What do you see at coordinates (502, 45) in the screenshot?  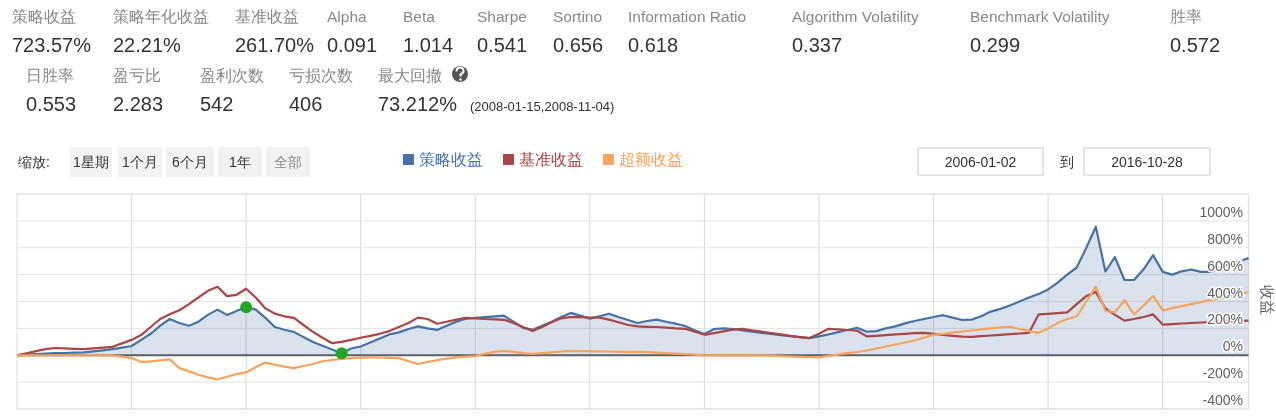 I see `text: 0.541` at bounding box center [502, 45].